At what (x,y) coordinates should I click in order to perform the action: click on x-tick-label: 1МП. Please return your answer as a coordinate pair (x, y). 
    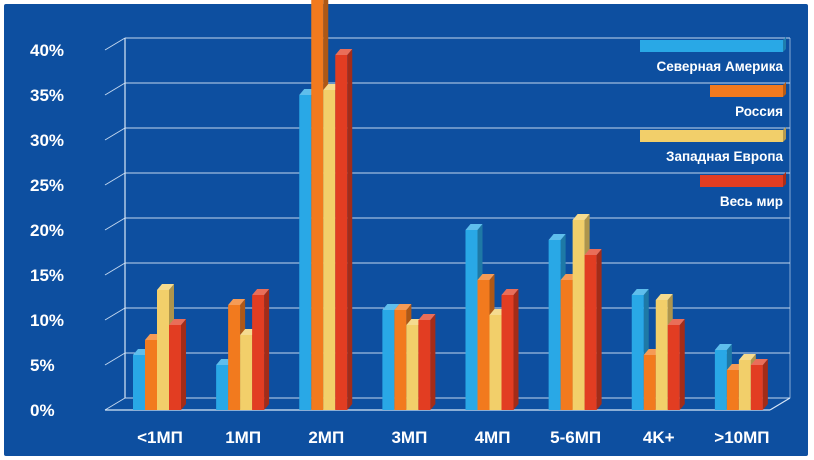
    Looking at the image, I should click on (243, 437).